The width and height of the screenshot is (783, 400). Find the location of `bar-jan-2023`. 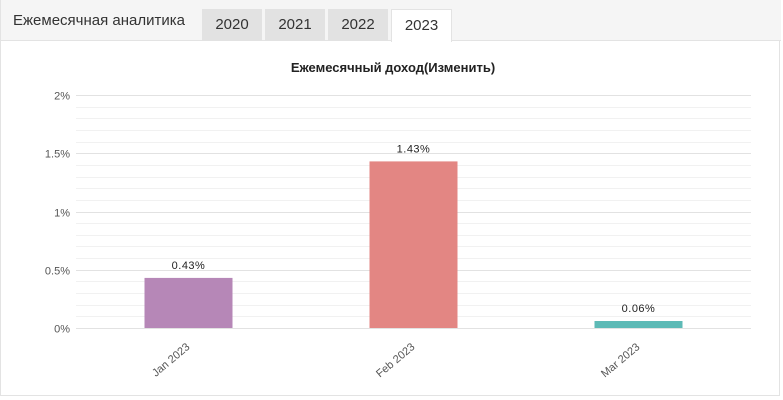

bar-jan-2023 is located at coordinates (188, 302).